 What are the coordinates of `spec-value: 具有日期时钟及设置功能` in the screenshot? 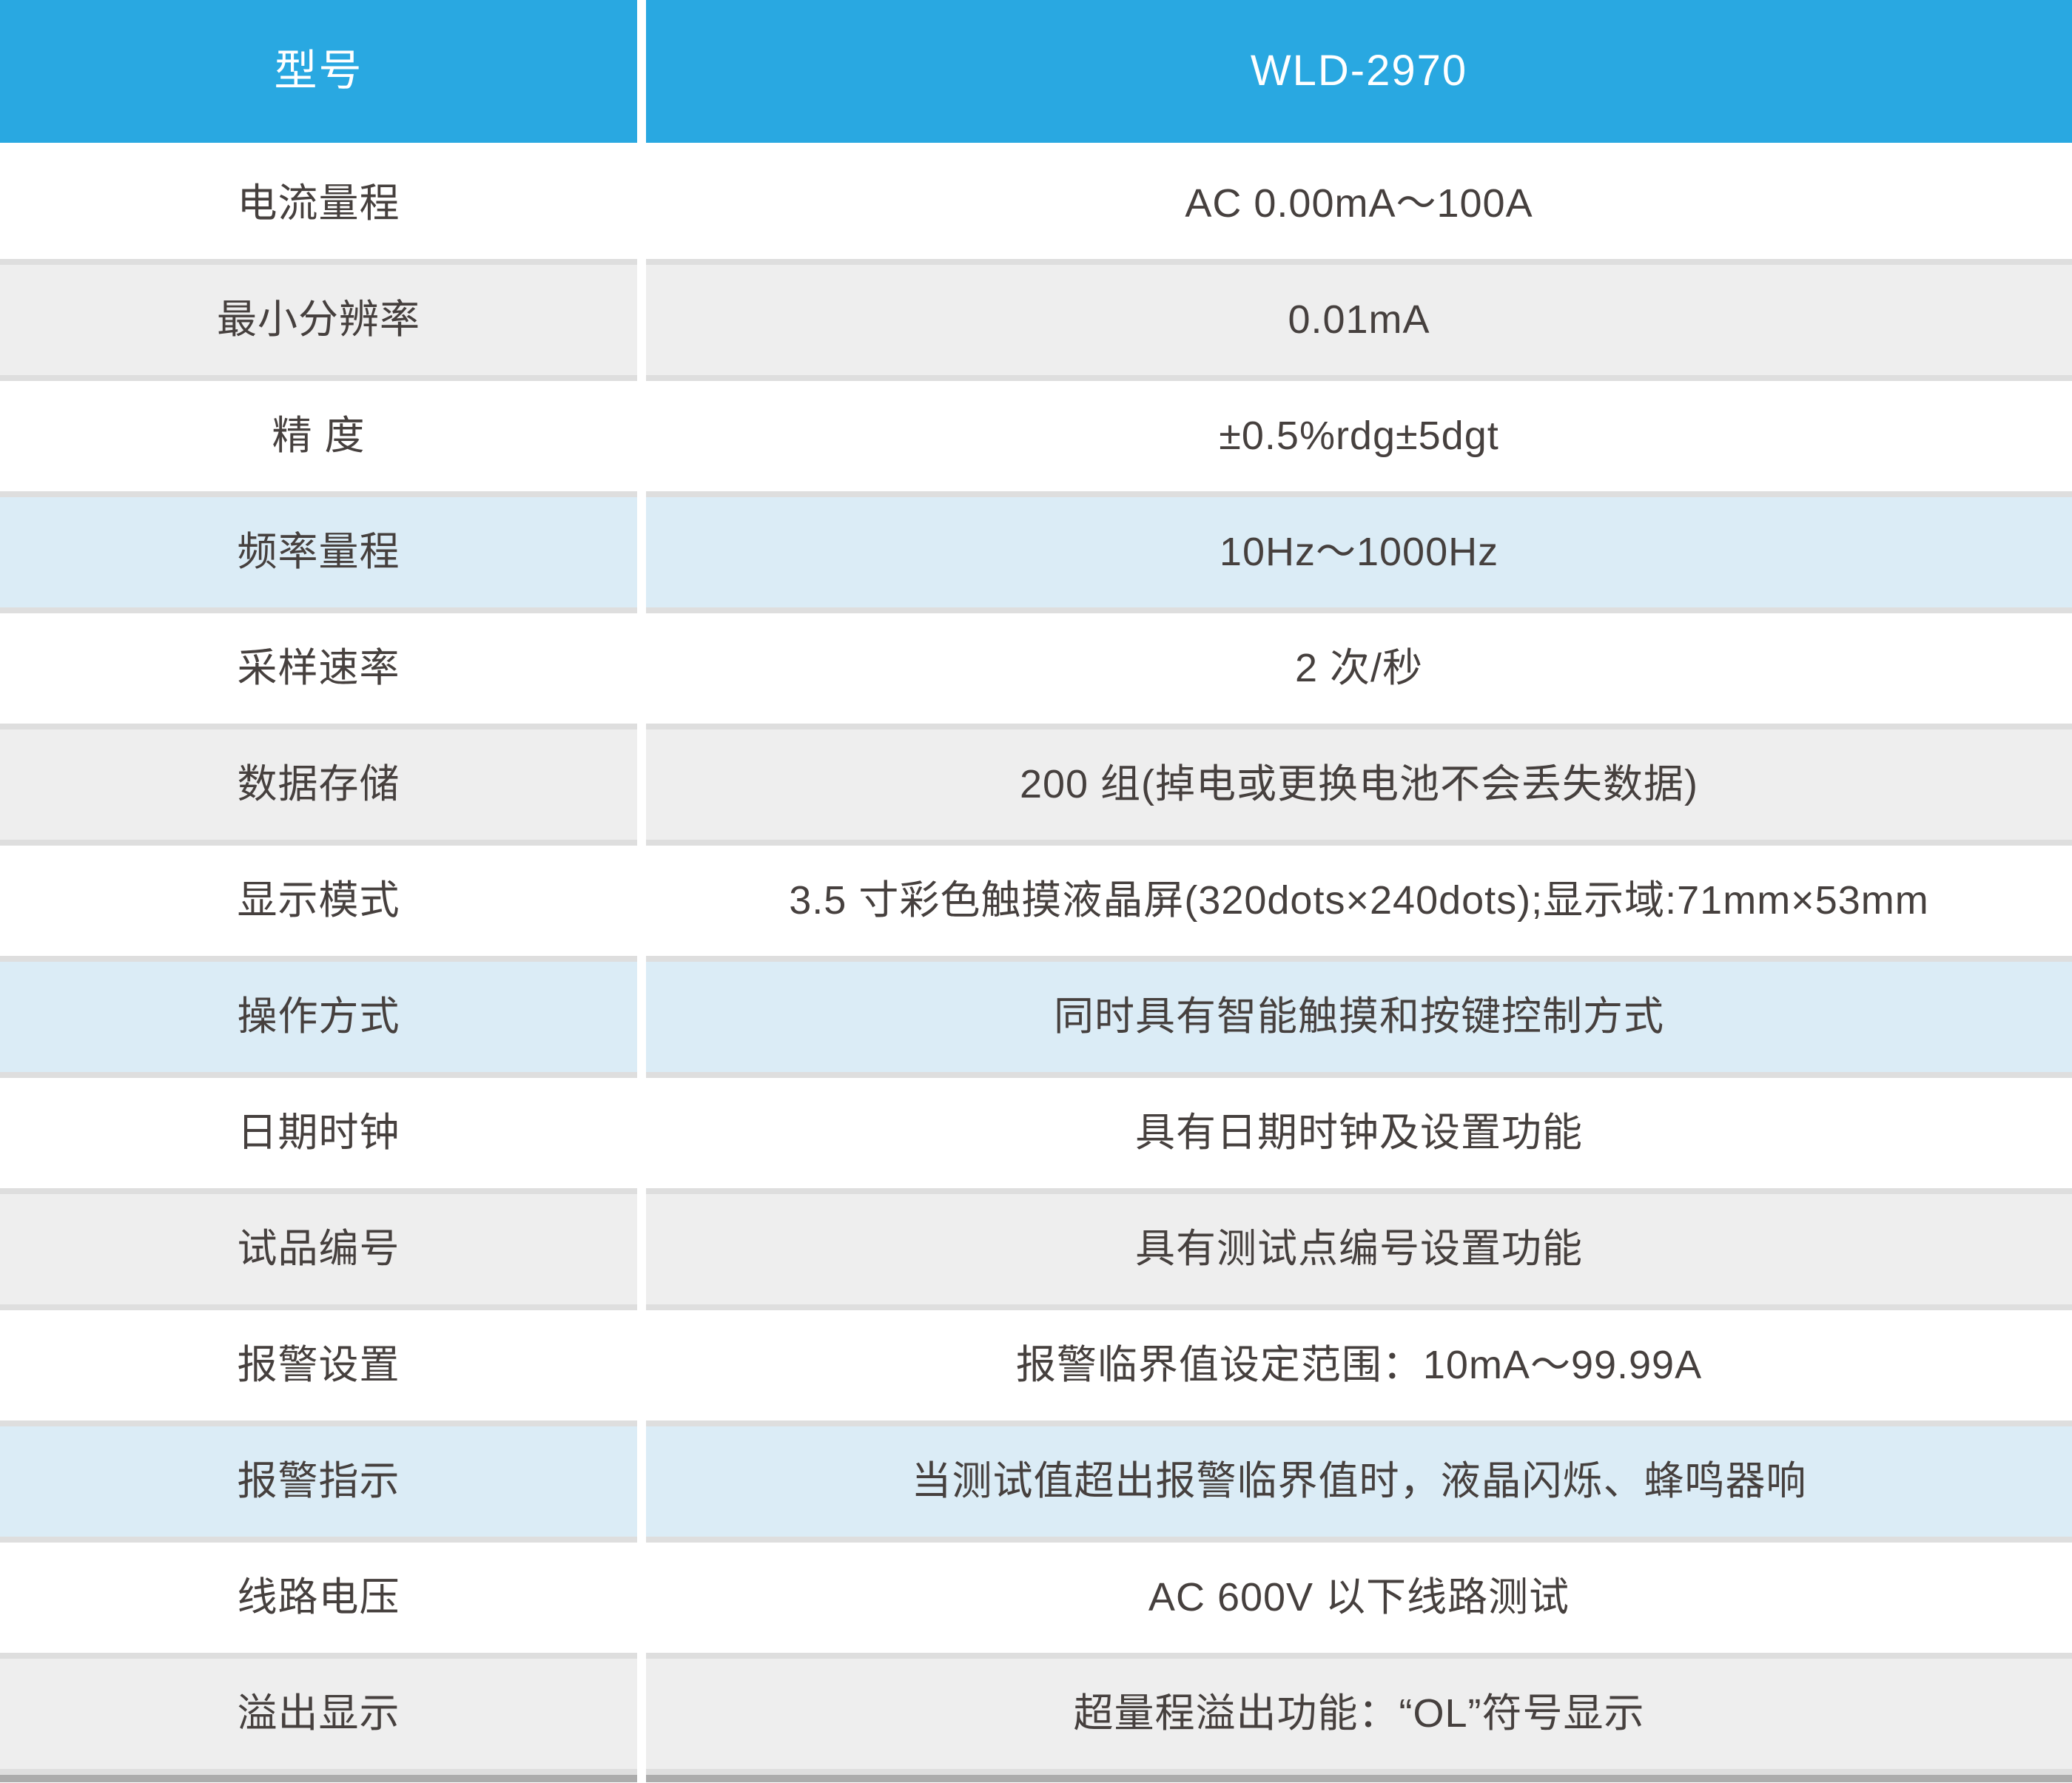 It's located at (1359, 1132).